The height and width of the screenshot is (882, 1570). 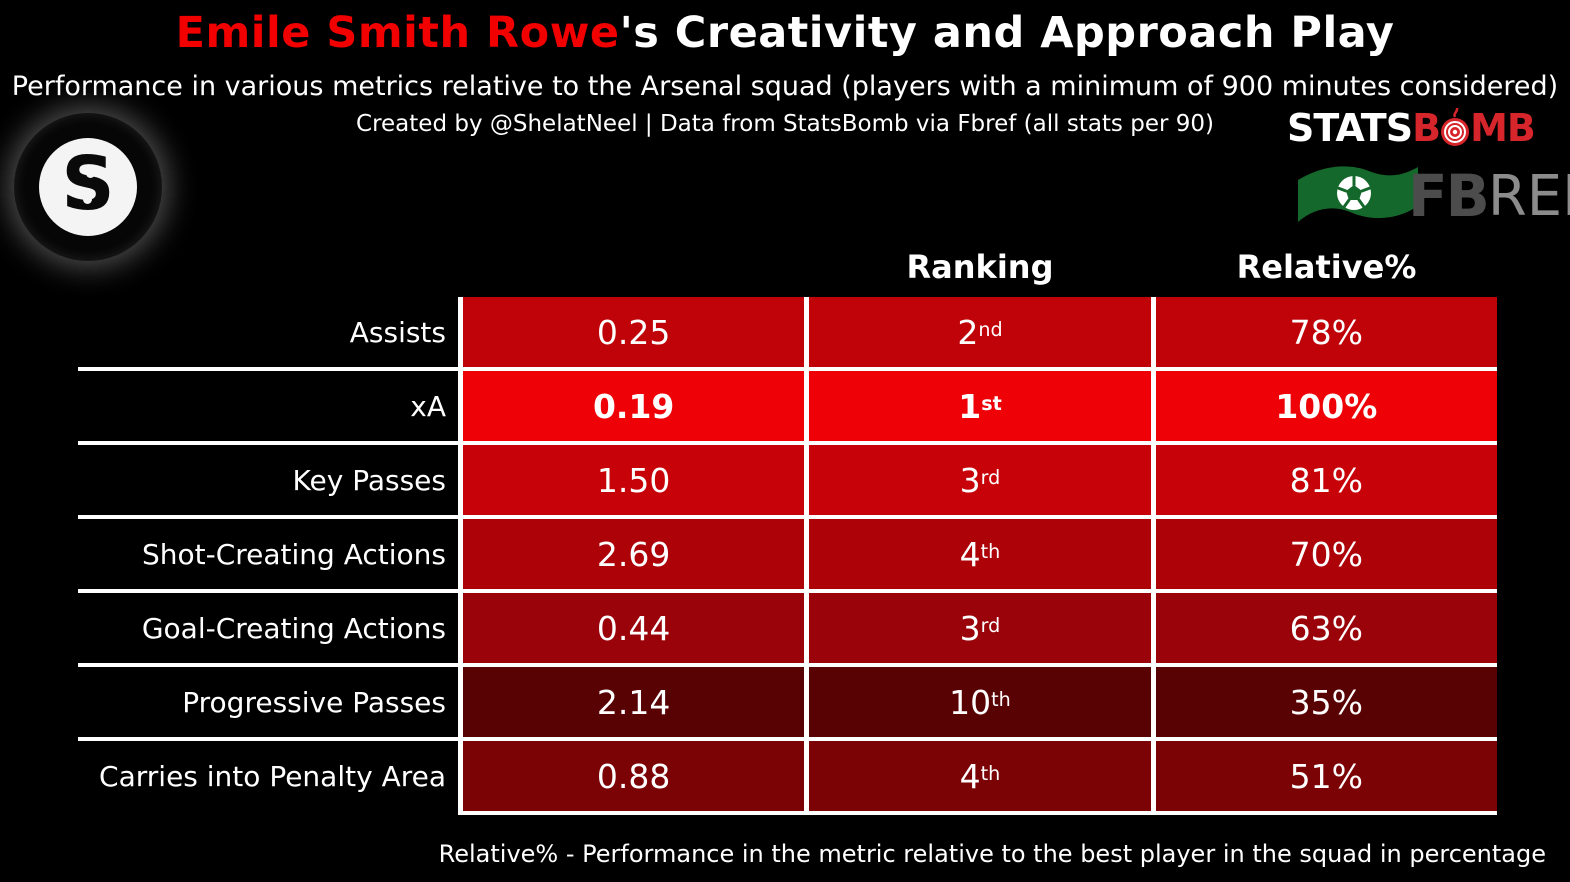 I want to click on title-rest: 's Creativity and Approach Play, so click(x=1007, y=33).